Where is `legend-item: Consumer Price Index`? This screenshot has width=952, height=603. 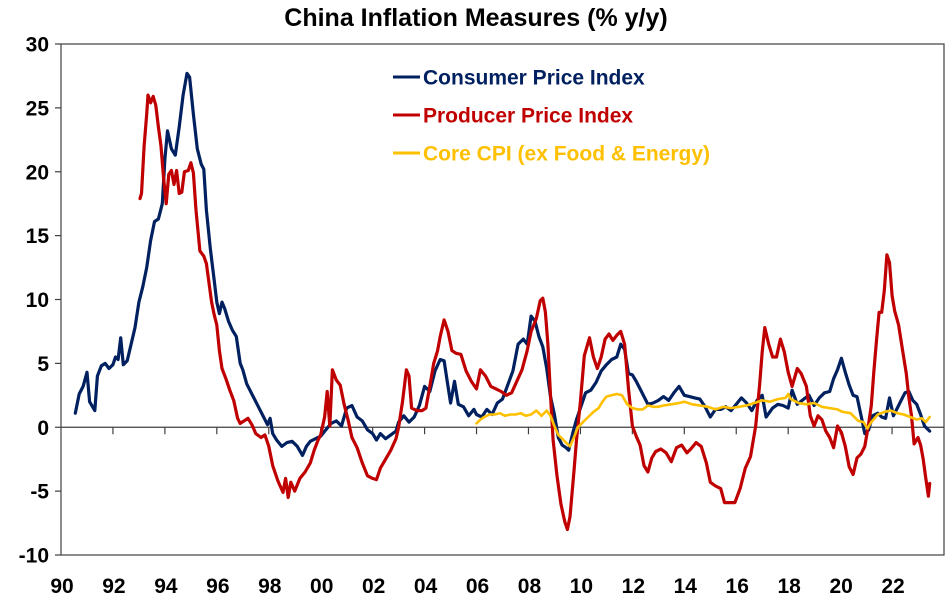 legend-item: Consumer Price Index is located at coordinates (519, 78).